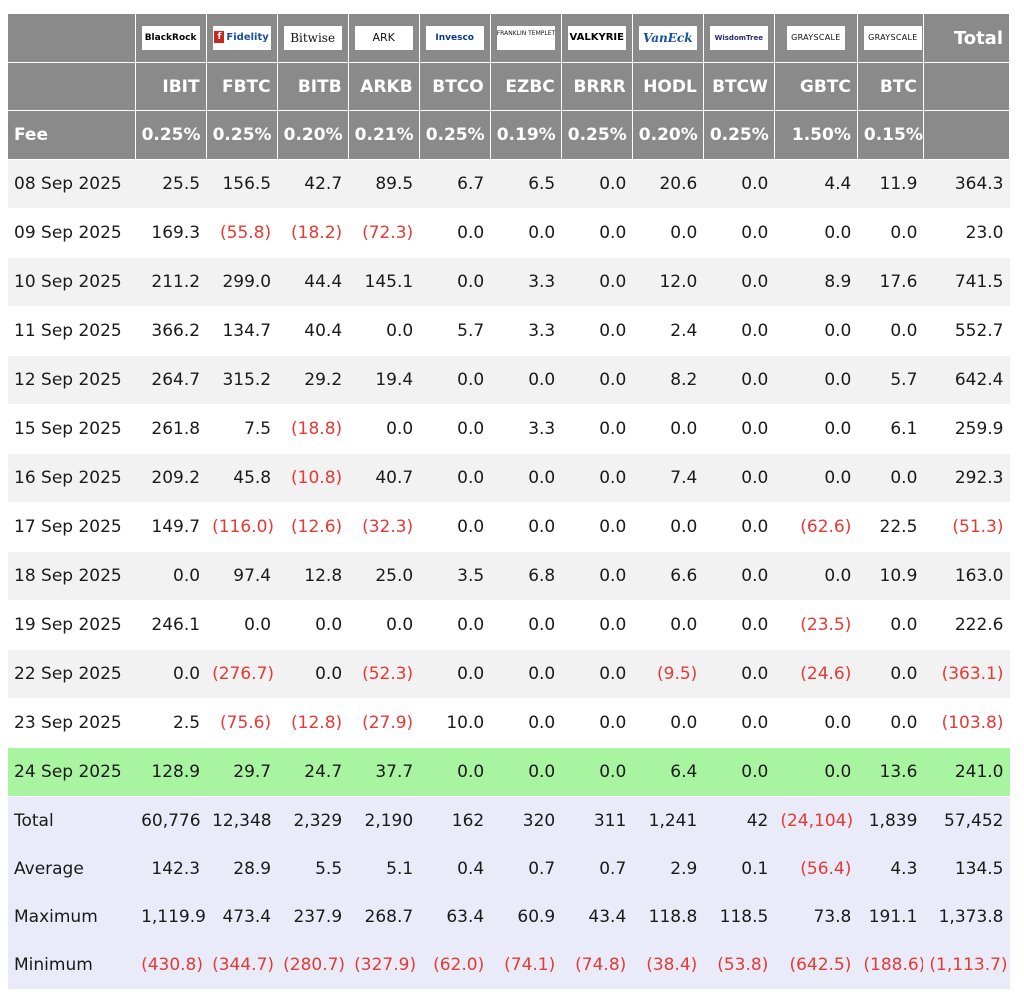 The image size is (1024, 997). What do you see at coordinates (384, 917) in the screenshot?
I see `stats-cell: 268.7` at bounding box center [384, 917].